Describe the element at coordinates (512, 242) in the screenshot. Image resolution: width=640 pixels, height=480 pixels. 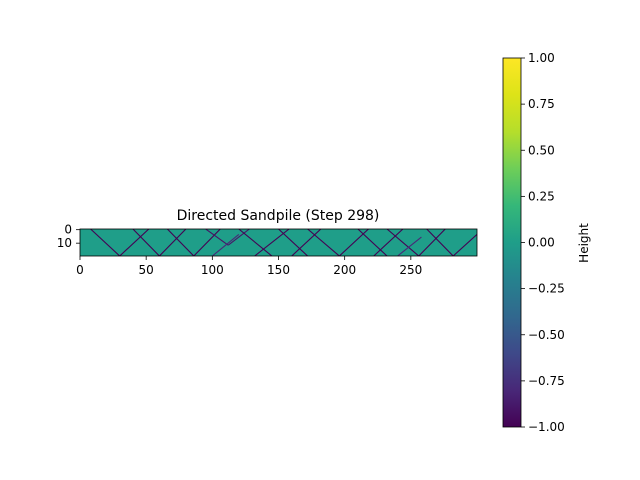
I see `colorbar-gradient` at that location.